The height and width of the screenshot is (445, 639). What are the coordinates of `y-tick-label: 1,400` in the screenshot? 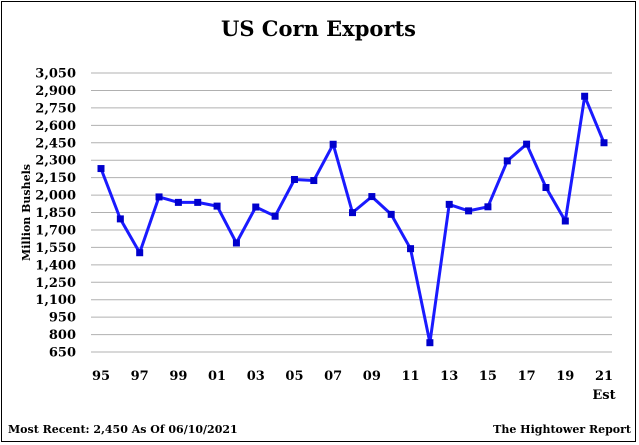 It's located at (55, 265).